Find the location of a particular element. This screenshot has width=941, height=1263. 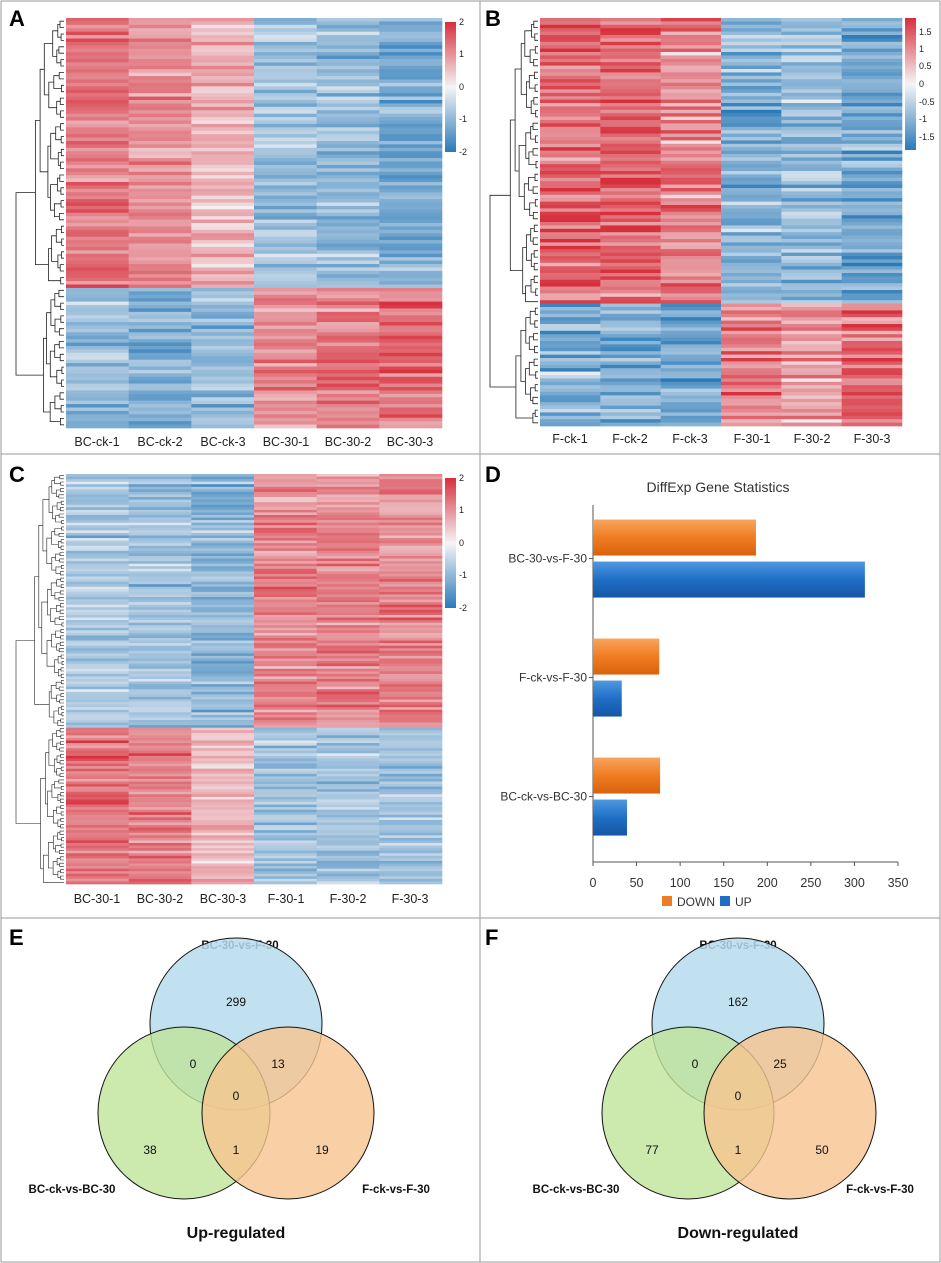

colorbar-b-tick: 0.5 is located at coordinates (925, 66).